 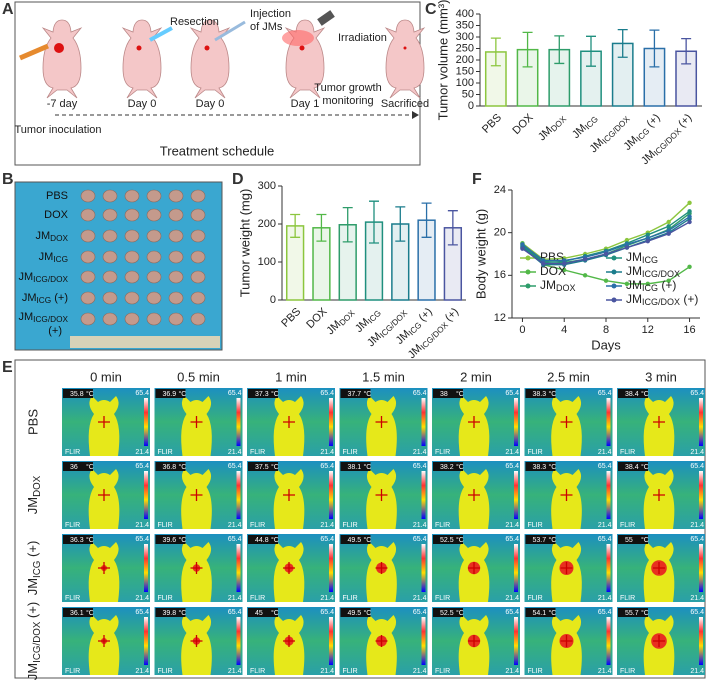 What do you see at coordinates (244, 243) in the screenshot?
I see `y-axis-label: Tumor weight (mg)` at bounding box center [244, 243].